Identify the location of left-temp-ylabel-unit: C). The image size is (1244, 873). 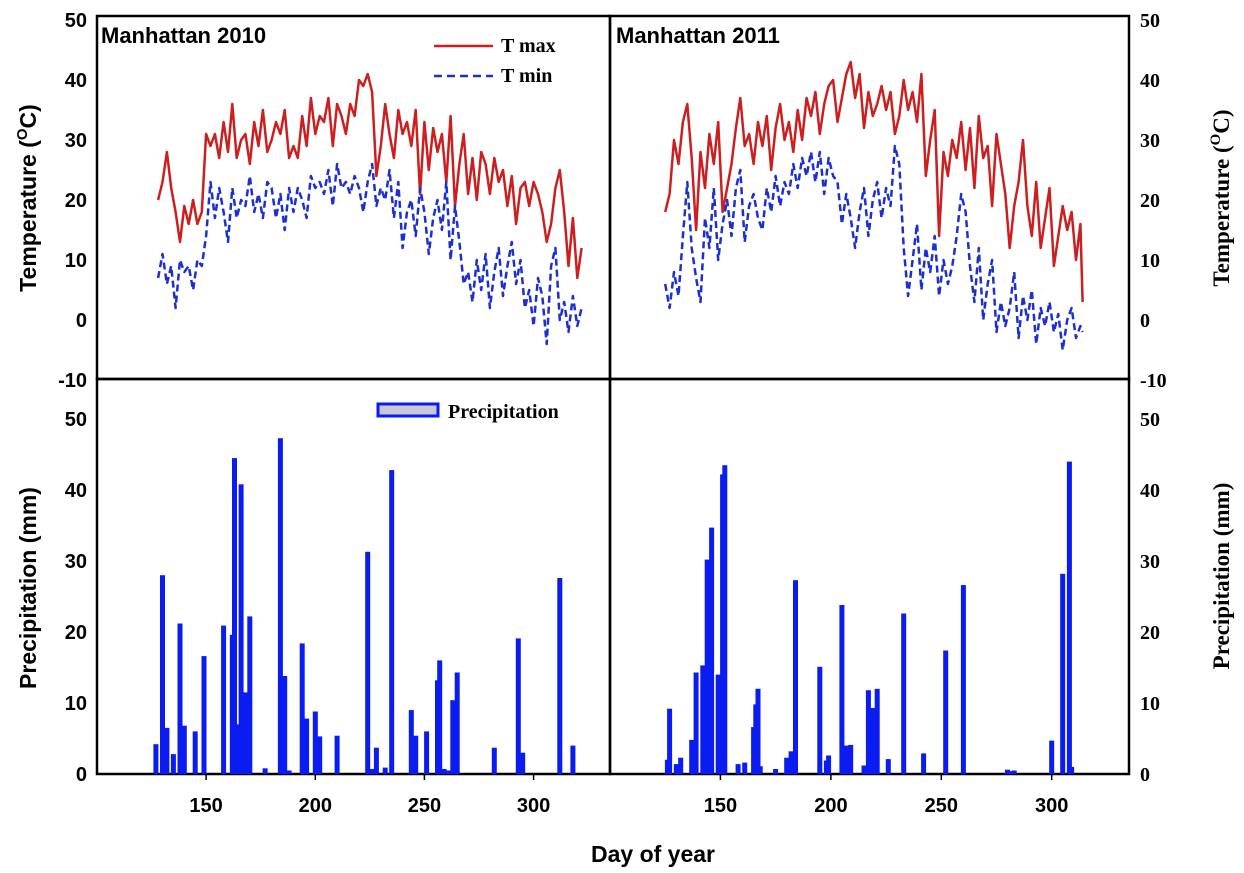
(28, 116).